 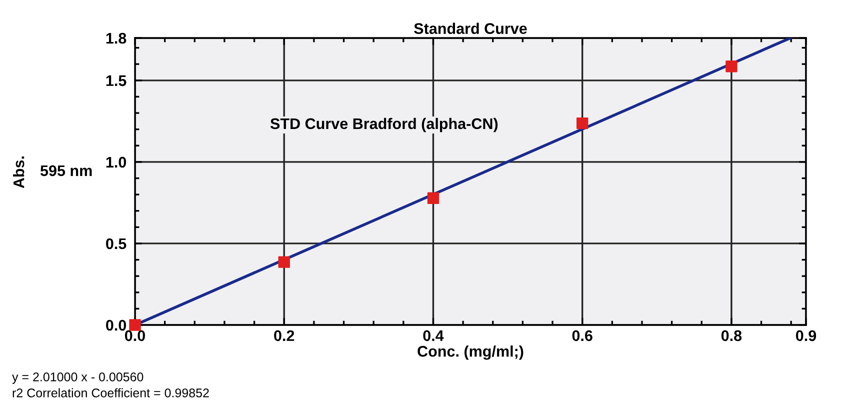 I want to click on x-axis-title: Conc. (mg/ml;), so click(x=471, y=352).